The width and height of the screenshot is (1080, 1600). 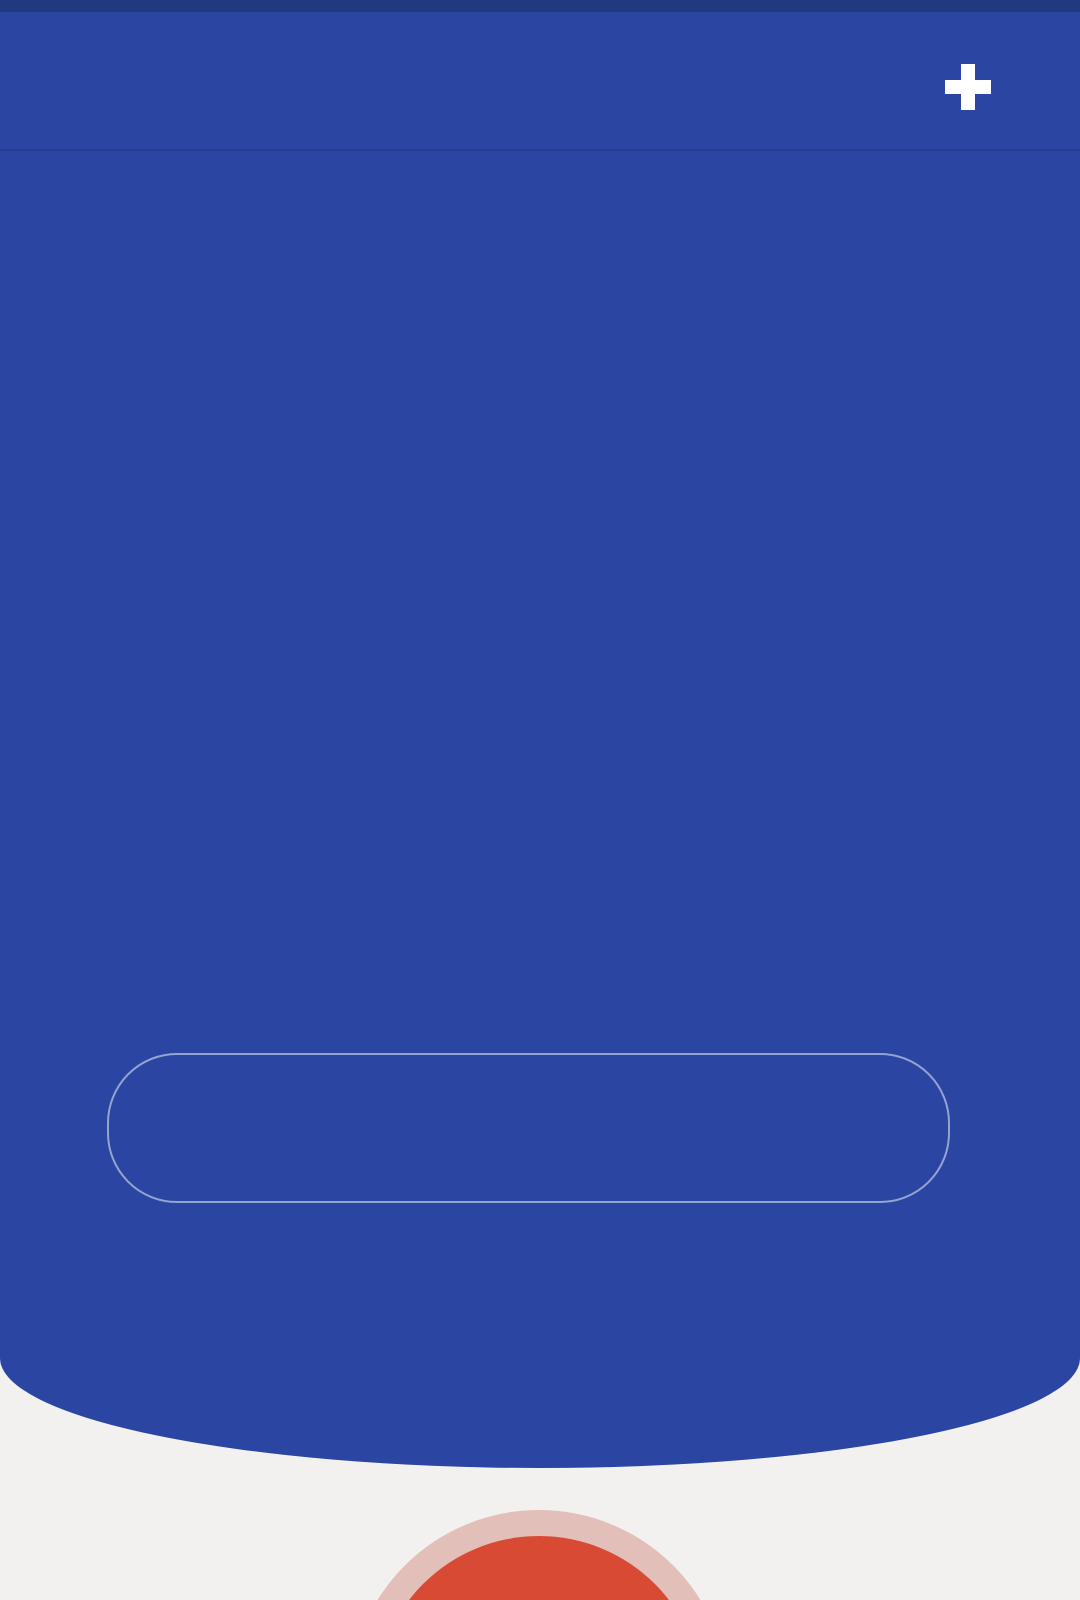 I want to click on plus-icon, so click(x=968, y=87).